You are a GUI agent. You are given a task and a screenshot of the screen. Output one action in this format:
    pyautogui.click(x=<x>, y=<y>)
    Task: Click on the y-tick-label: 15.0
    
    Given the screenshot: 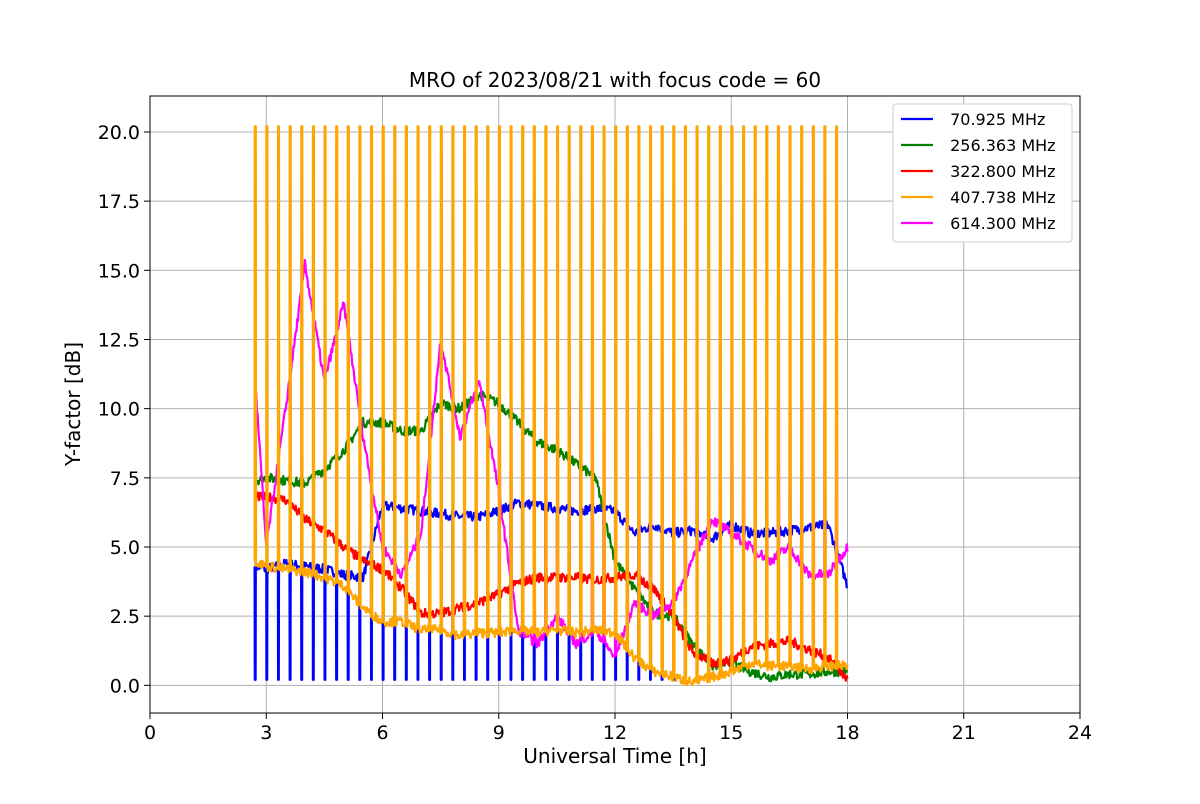 What is the action you would take?
    pyautogui.click(x=119, y=271)
    